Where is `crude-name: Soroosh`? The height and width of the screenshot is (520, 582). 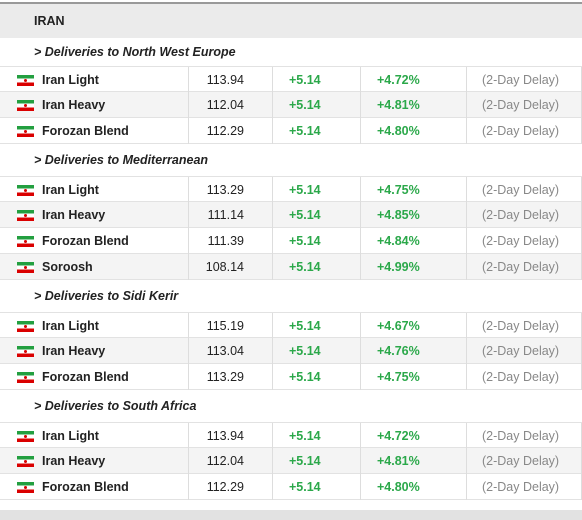
crude-name: Soroosh is located at coordinates (67, 267).